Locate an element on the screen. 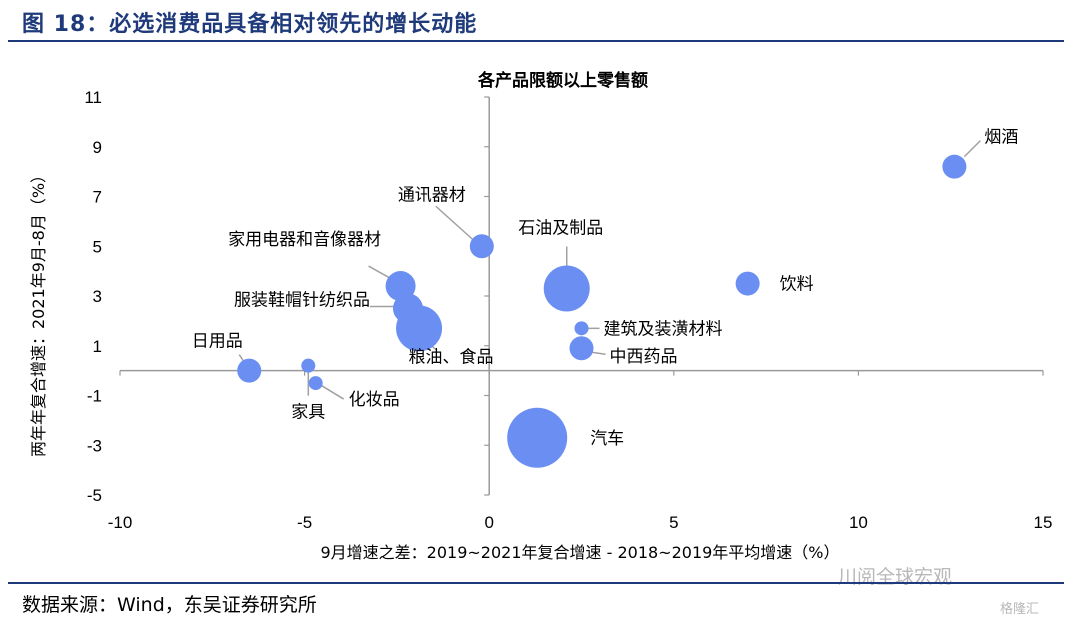 The width and height of the screenshot is (1080, 623). point-label: 通讯器材 is located at coordinates (432, 195).